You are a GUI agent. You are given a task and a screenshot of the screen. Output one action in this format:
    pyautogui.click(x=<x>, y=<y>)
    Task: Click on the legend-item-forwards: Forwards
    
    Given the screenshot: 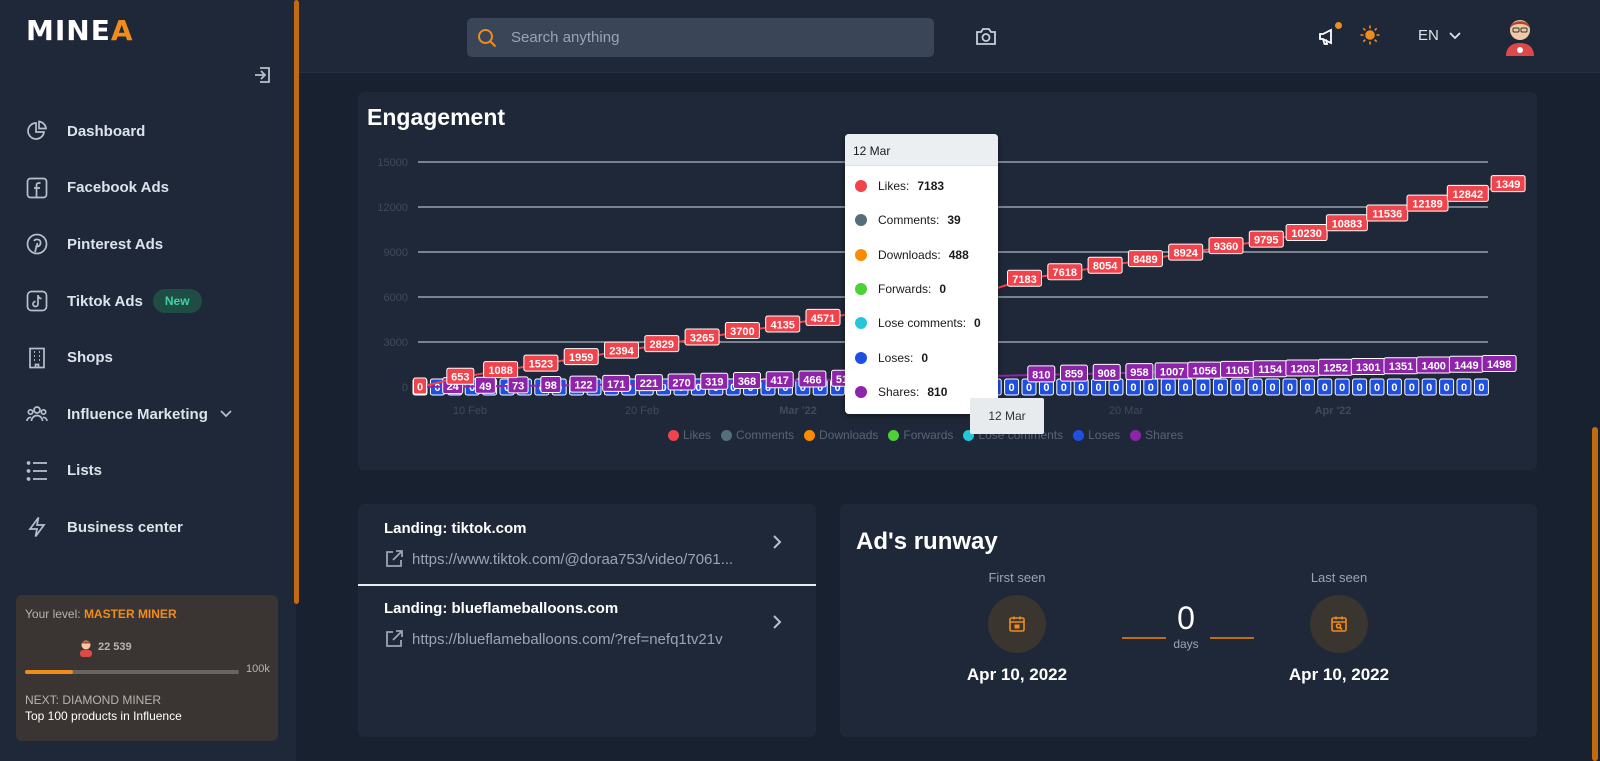 What is the action you would take?
    pyautogui.click(x=920, y=435)
    